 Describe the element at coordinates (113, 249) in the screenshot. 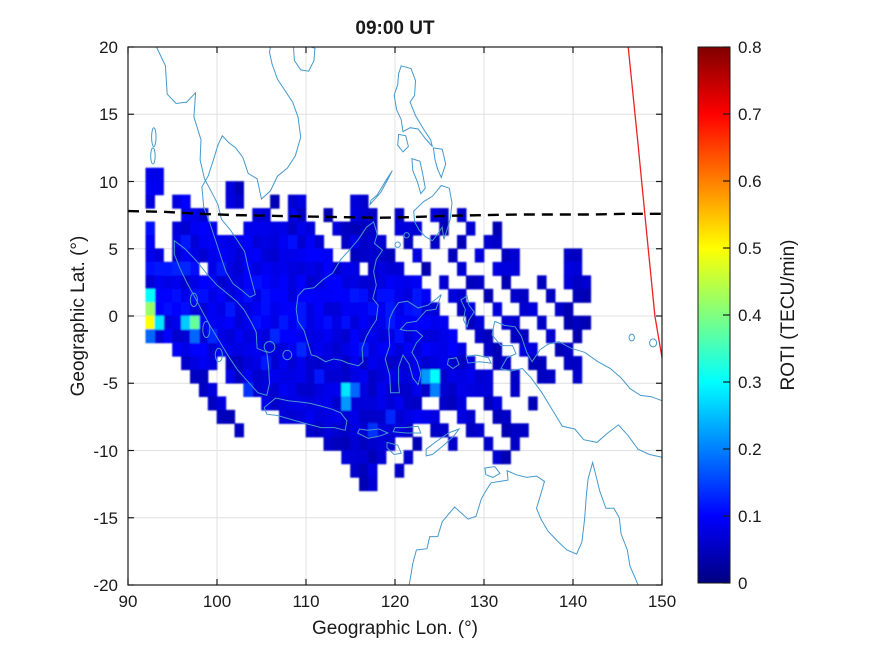

I see `y-tick-label: 5` at that location.